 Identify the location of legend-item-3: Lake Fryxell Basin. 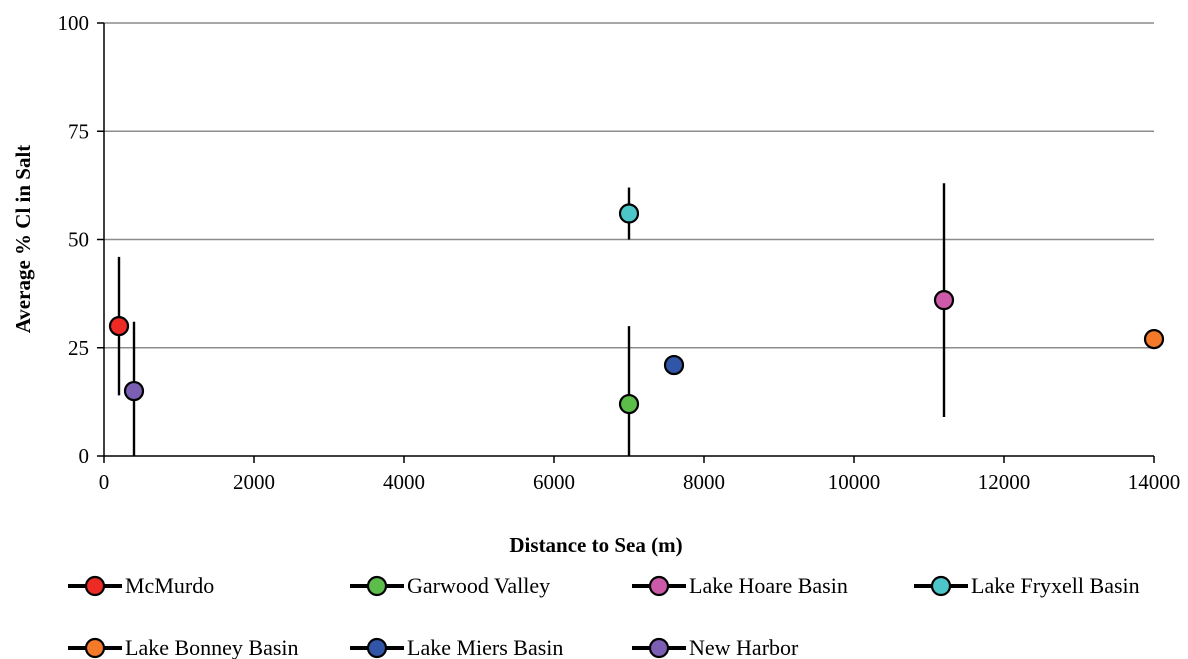
(1027, 585).